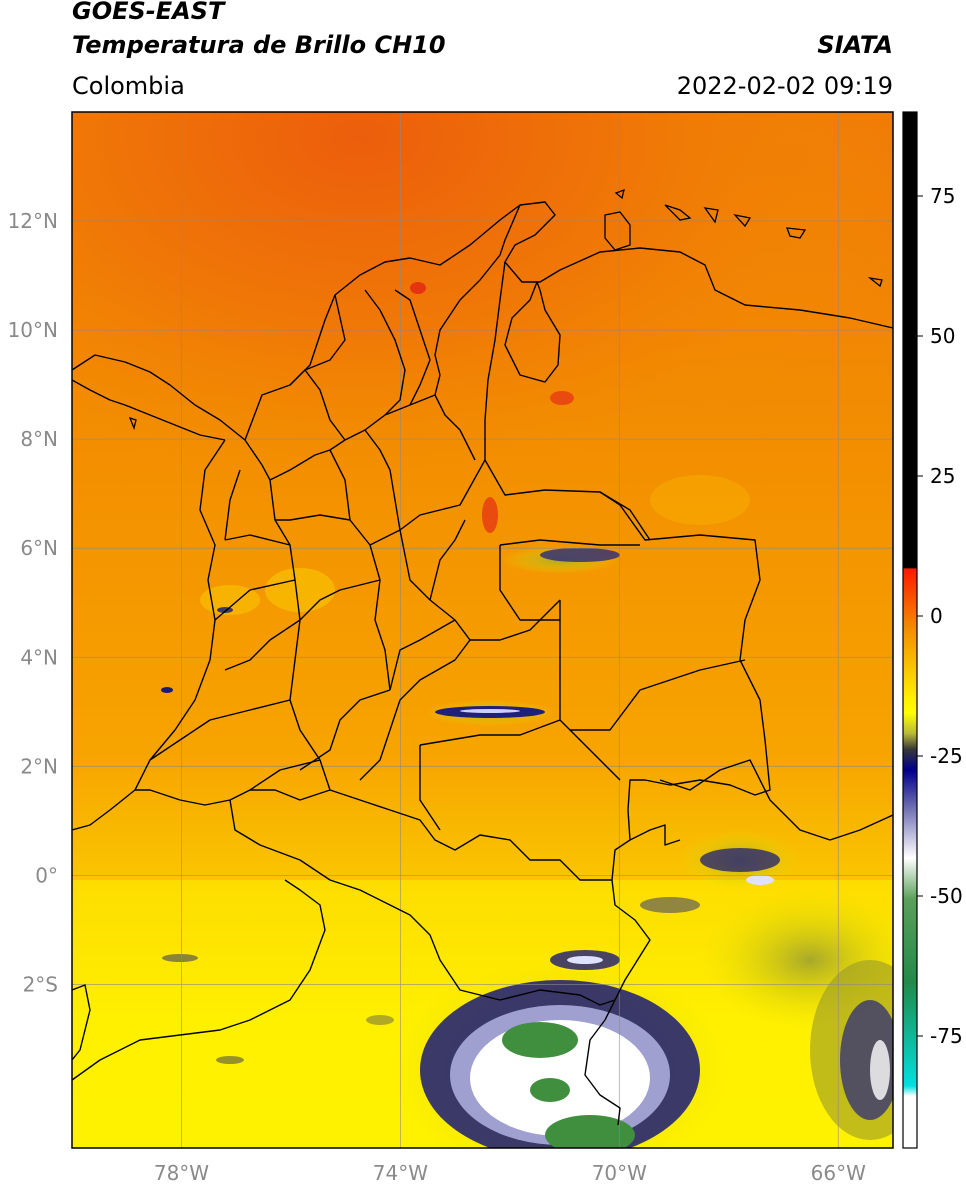 This screenshot has width=966, height=1190. What do you see at coordinates (942, 336) in the screenshot?
I see `colorbar-tick-label: 50` at bounding box center [942, 336].